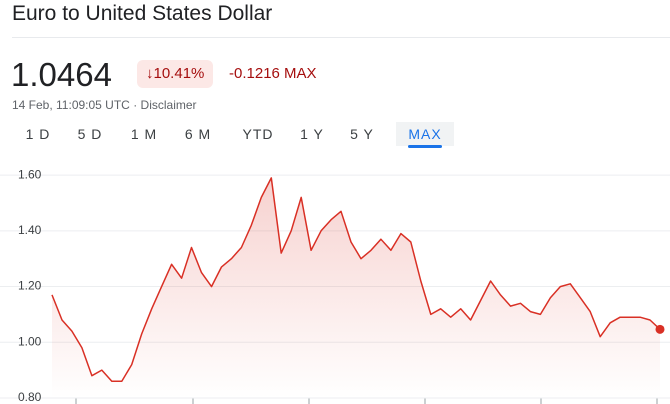  What do you see at coordinates (312, 134) in the screenshot?
I see `range-tab: 1 Y` at bounding box center [312, 134].